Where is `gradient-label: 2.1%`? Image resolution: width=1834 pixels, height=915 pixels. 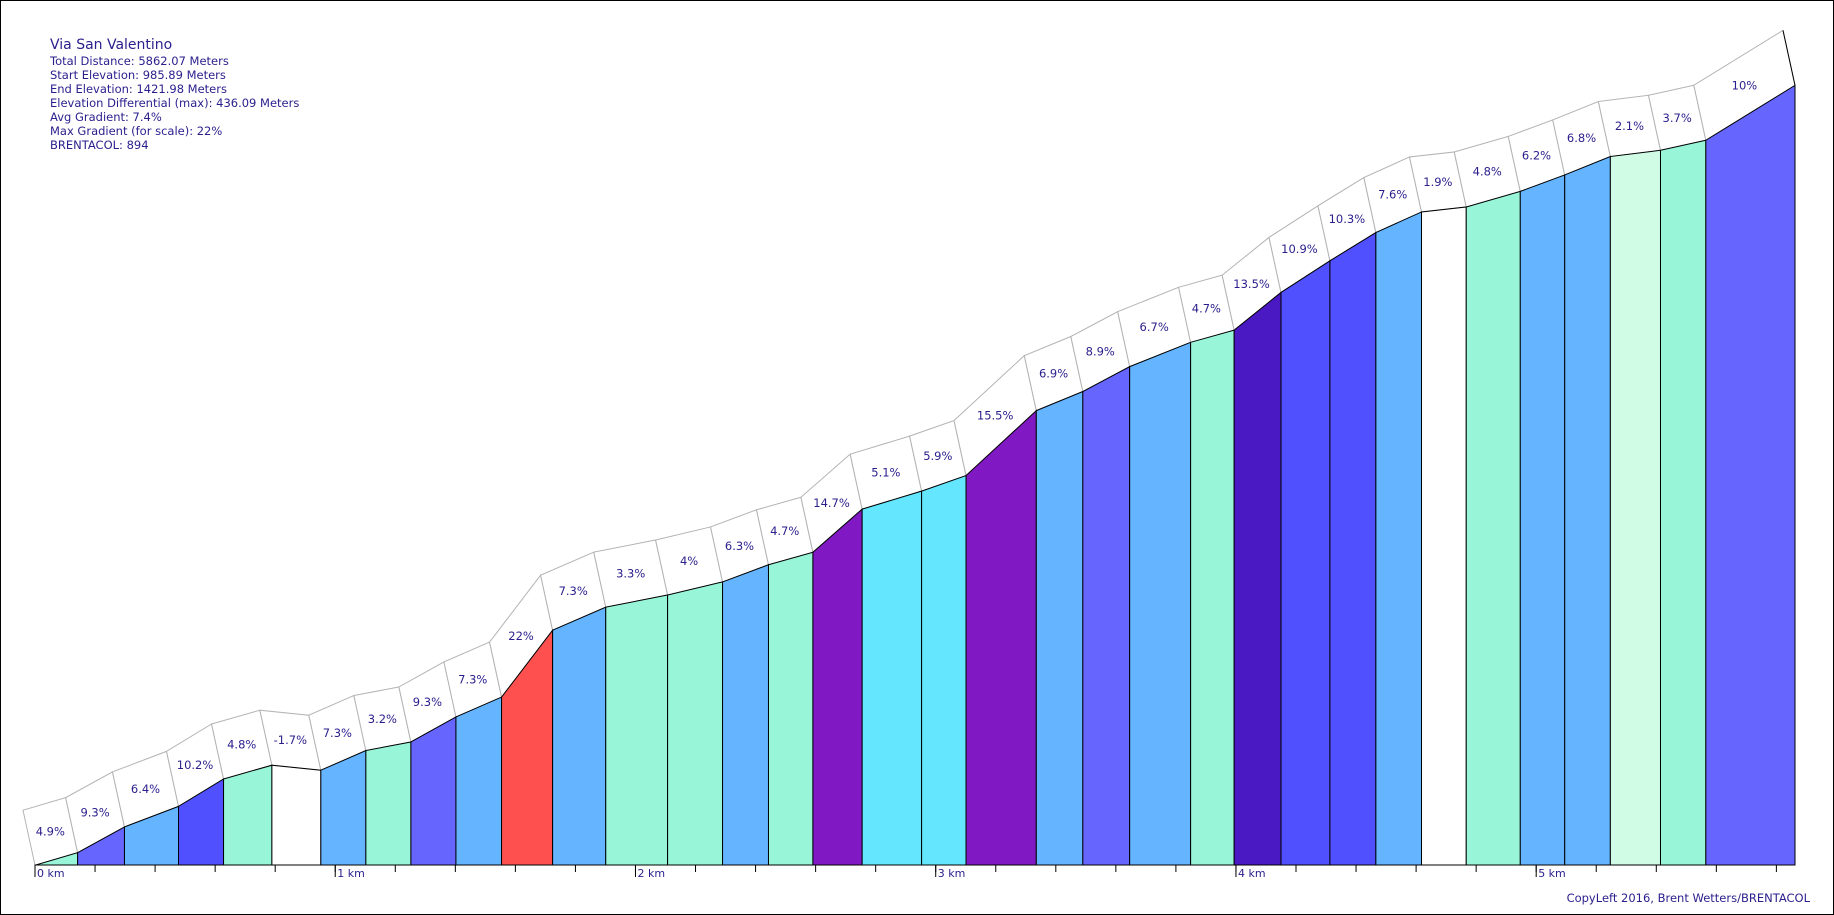
gradient-label: 2.1% is located at coordinates (1629, 126).